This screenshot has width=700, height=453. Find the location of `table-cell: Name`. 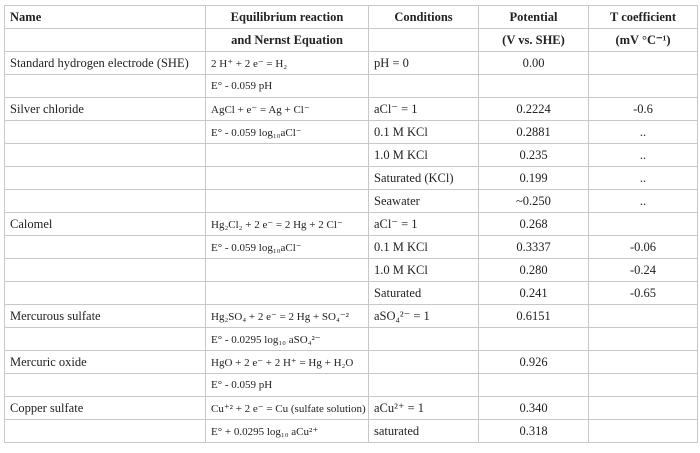

table-cell: Name is located at coordinates (105, 17).